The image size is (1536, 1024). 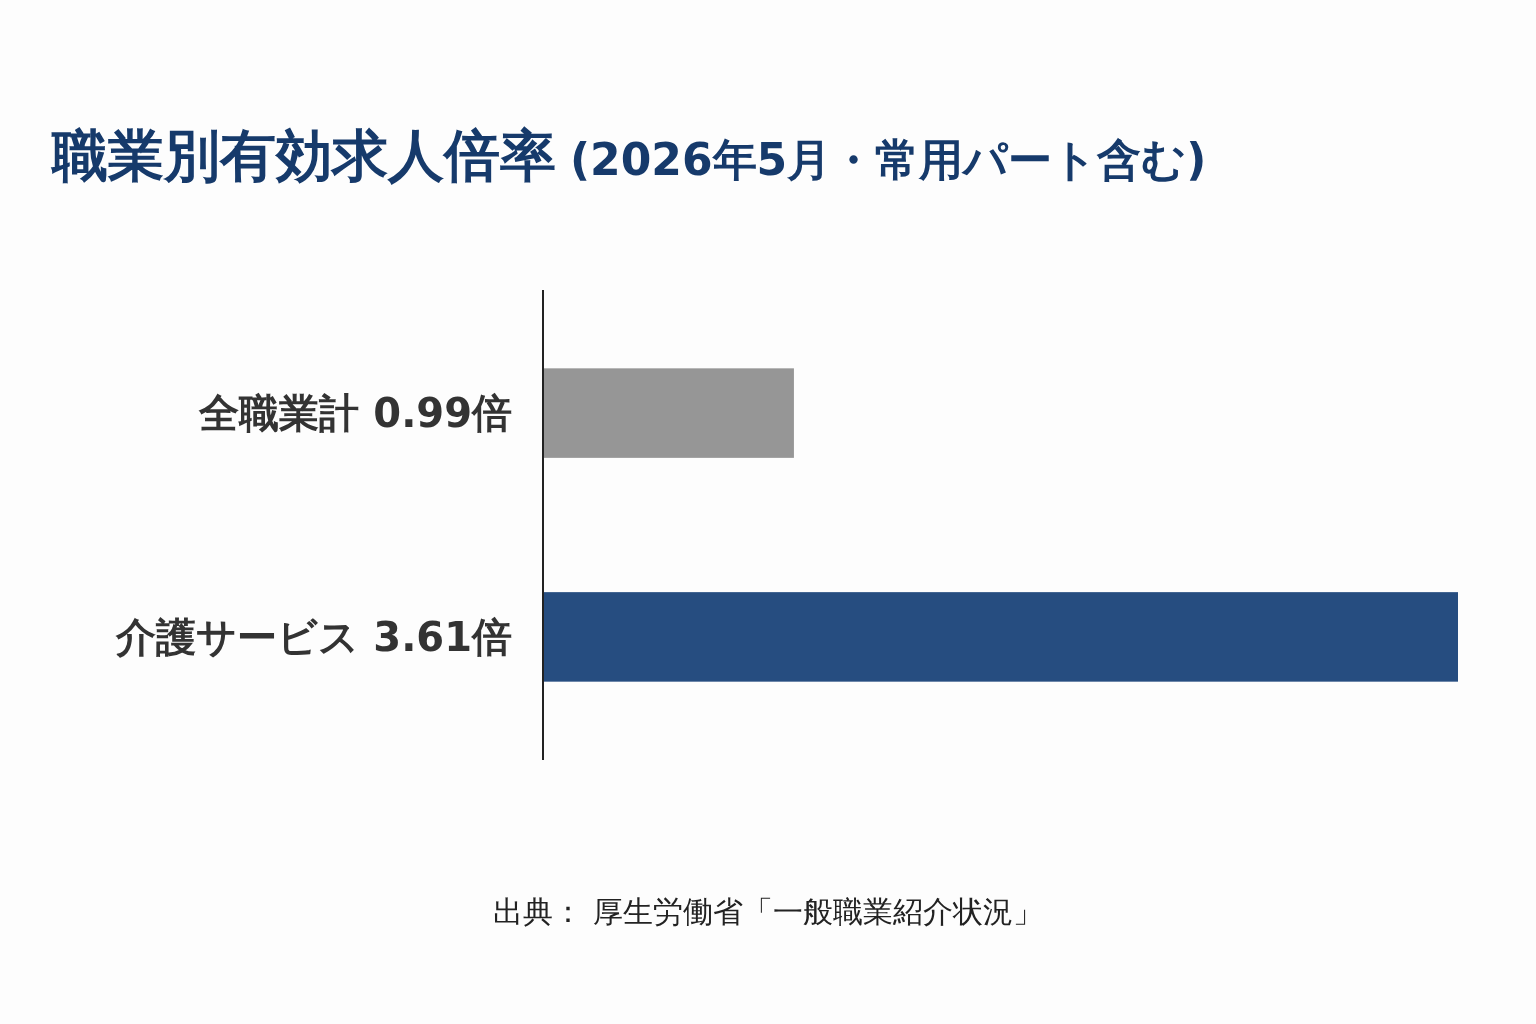 I want to click on data-label: 3.61倍, so click(x=442, y=636).